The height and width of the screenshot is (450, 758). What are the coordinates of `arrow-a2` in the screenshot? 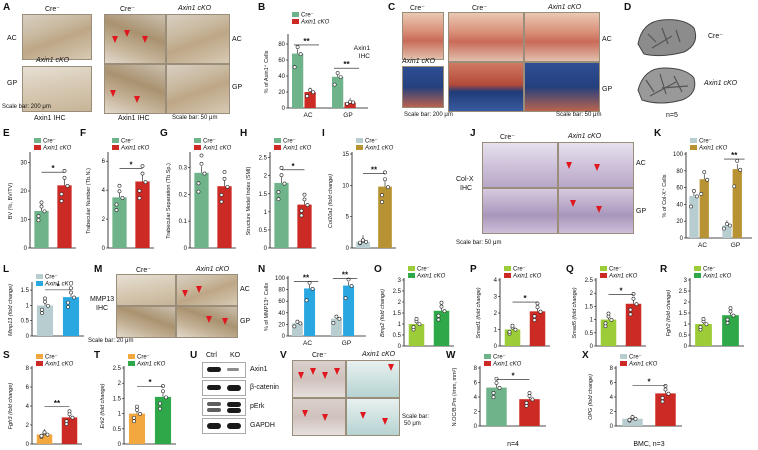 It's located at (127, 33).